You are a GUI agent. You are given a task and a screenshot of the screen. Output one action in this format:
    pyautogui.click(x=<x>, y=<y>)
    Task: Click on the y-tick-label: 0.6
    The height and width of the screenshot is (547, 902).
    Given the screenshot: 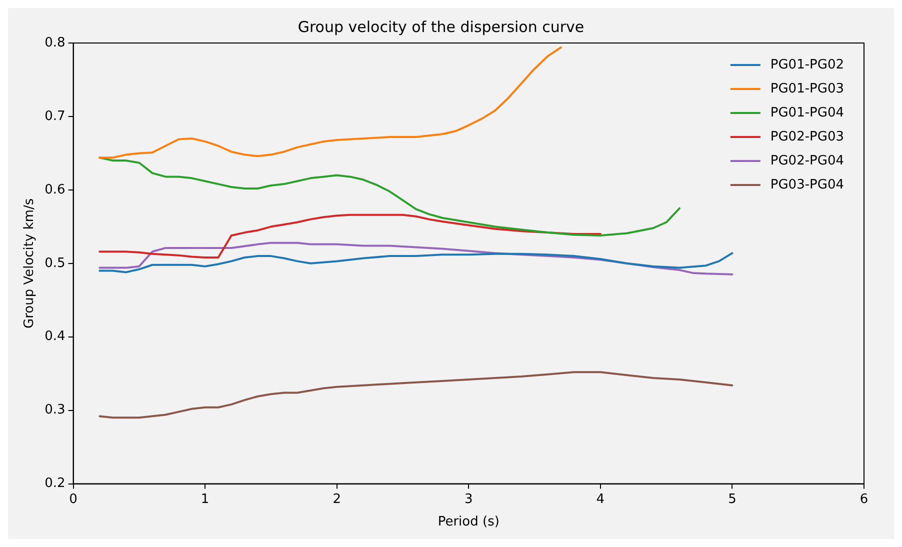 What is the action you would take?
    pyautogui.click(x=55, y=190)
    